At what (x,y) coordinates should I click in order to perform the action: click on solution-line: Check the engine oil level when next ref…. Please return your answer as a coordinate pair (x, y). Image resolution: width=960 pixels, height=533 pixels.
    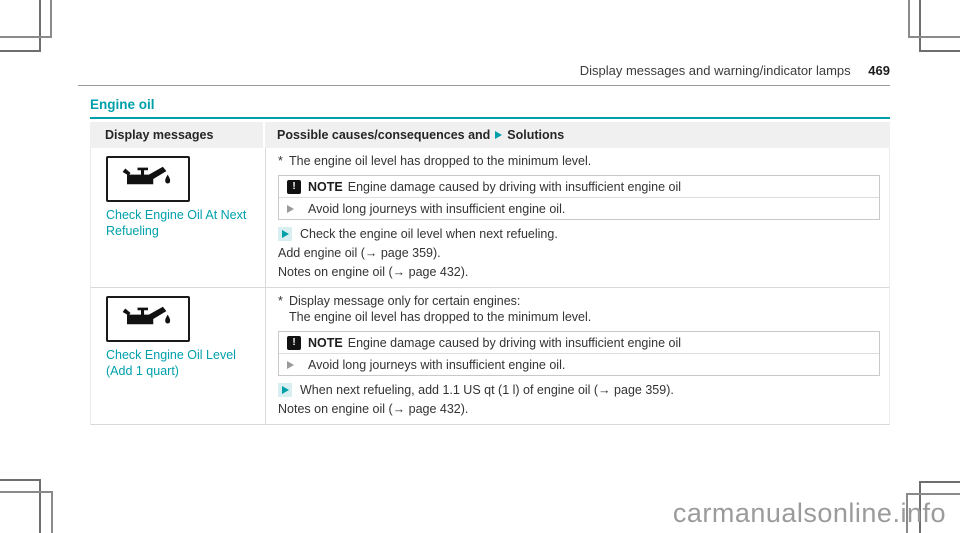
    Looking at the image, I should click on (579, 234).